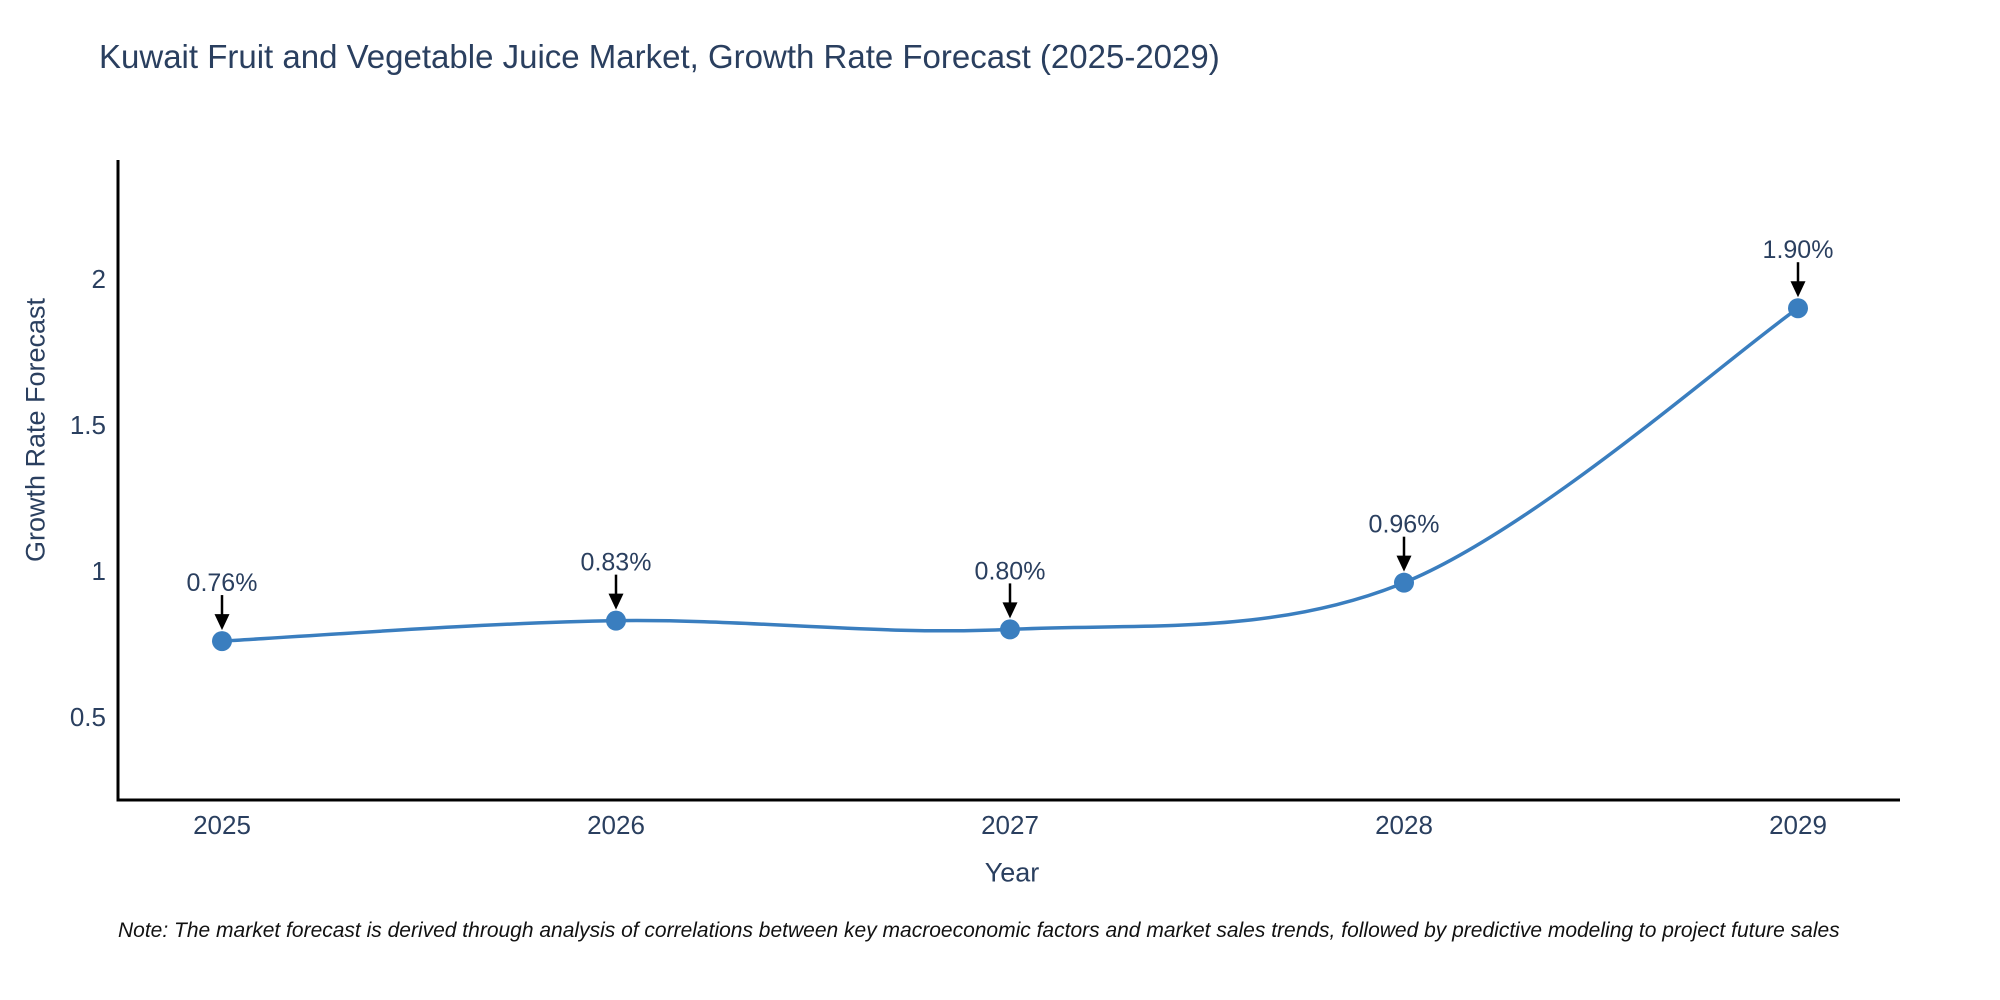  I want to click on x-tick-label: 2026, so click(616, 825).